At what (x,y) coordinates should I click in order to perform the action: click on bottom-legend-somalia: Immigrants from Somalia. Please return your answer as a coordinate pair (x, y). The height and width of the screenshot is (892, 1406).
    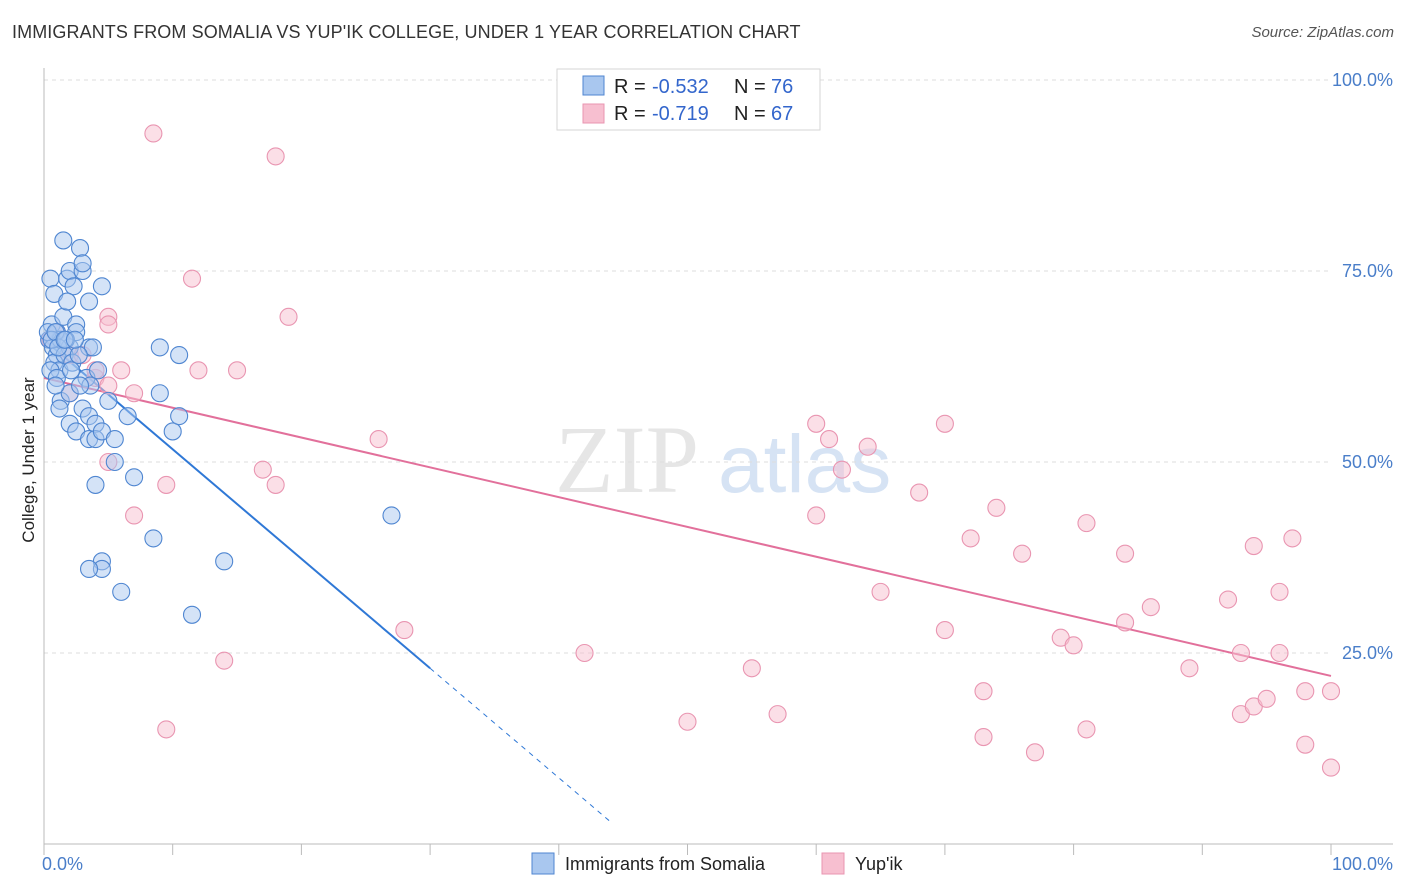
    Looking at the image, I should click on (665, 864).